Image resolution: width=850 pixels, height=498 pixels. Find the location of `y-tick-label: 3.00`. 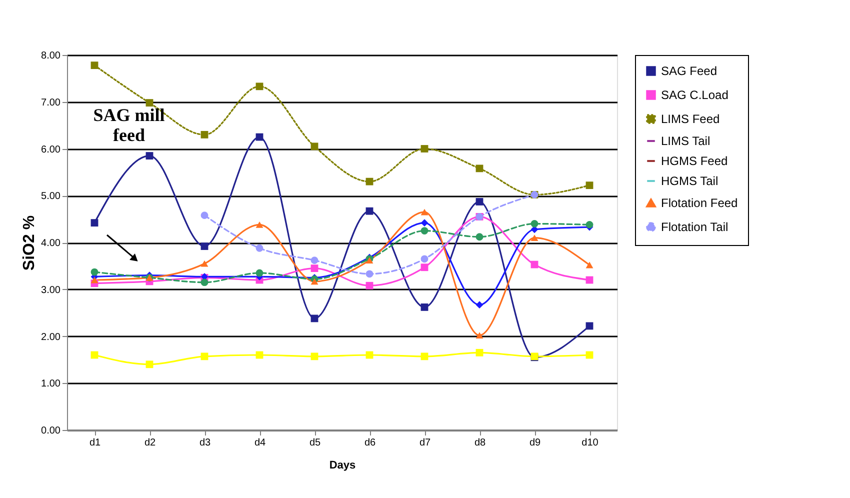

y-tick-label: 3.00 is located at coordinates (51, 290).